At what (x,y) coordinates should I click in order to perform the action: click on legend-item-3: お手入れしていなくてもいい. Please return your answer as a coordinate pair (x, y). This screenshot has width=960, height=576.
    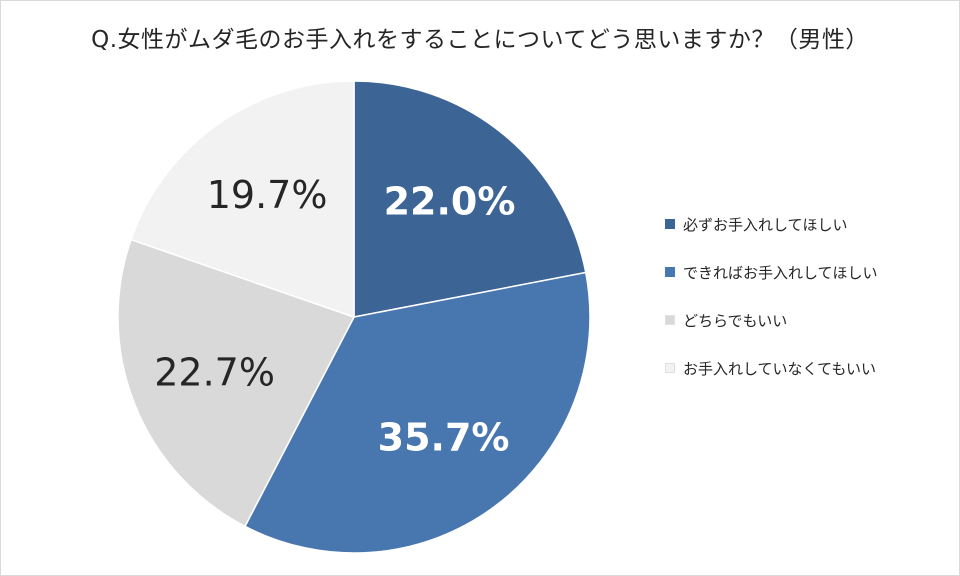
    Looking at the image, I should click on (810, 368).